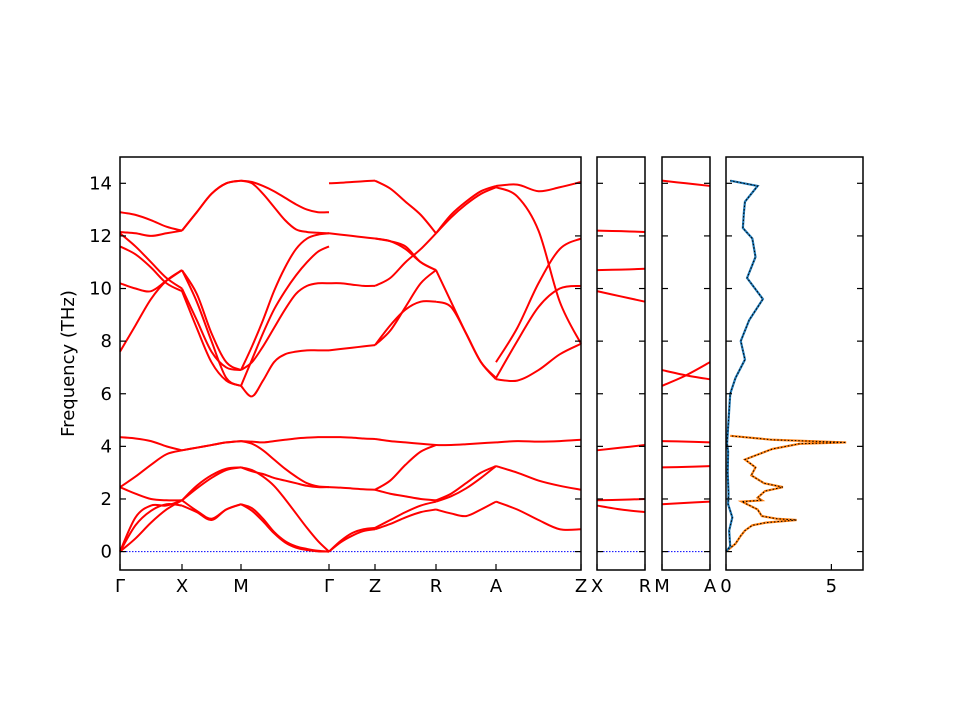 This screenshot has height=720, width=960. I want to click on y-tick-label: 12, so click(100, 236).